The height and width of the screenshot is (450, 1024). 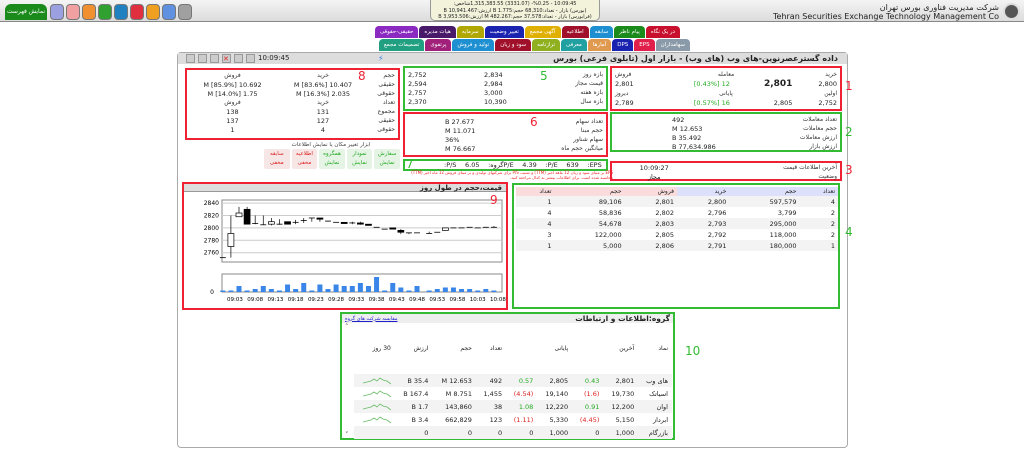 What do you see at coordinates (493, 92) in the screenshot?
I see `range-high: 3,000` at bounding box center [493, 92].